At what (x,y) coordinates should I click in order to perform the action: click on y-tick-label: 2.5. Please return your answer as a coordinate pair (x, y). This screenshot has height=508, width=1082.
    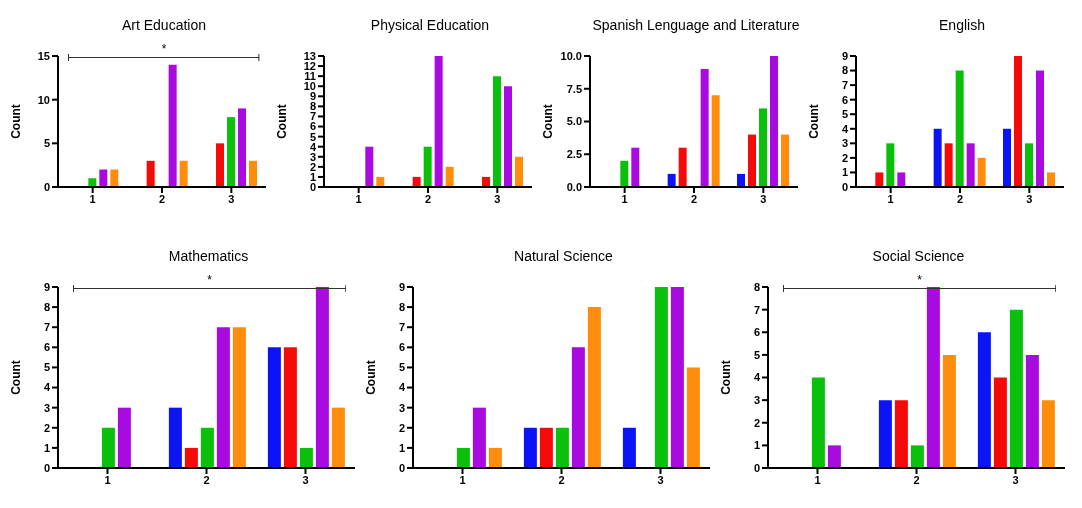
    Looking at the image, I should click on (574, 154).